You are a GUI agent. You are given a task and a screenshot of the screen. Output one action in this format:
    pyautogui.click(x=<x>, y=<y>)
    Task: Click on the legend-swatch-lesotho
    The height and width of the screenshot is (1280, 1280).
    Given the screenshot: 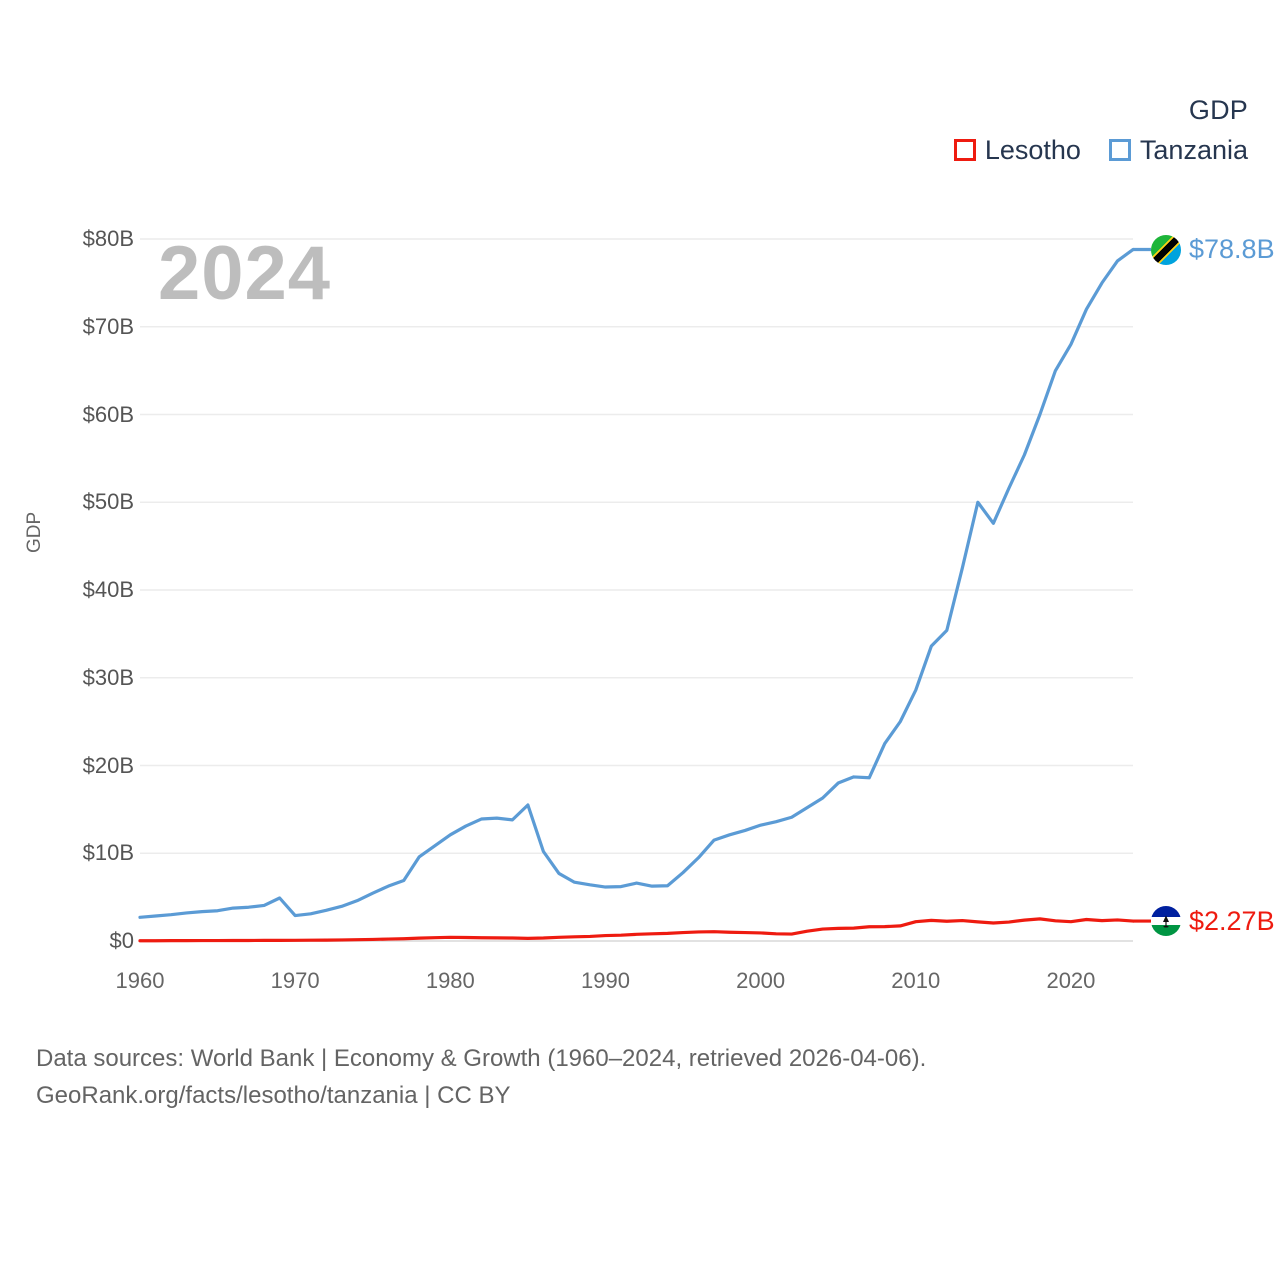 What is the action you would take?
    pyautogui.click(x=964, y=150)
    